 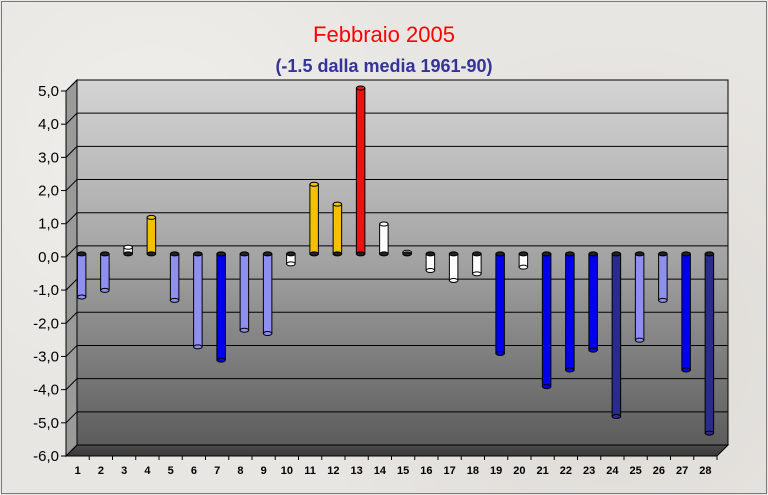 What do you see at coordinates (287, 471) in the screenshot?
I see `x-tick-label: 10` at bounding box center [287, 471].